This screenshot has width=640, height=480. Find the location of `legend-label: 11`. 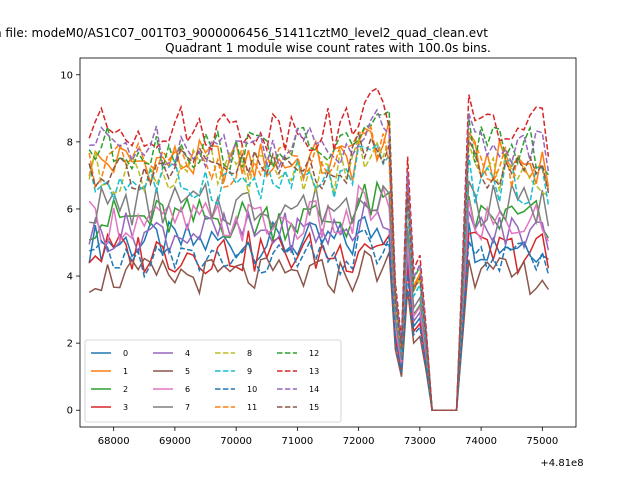

legend-label: 11 is located at coordinates (252, 407).